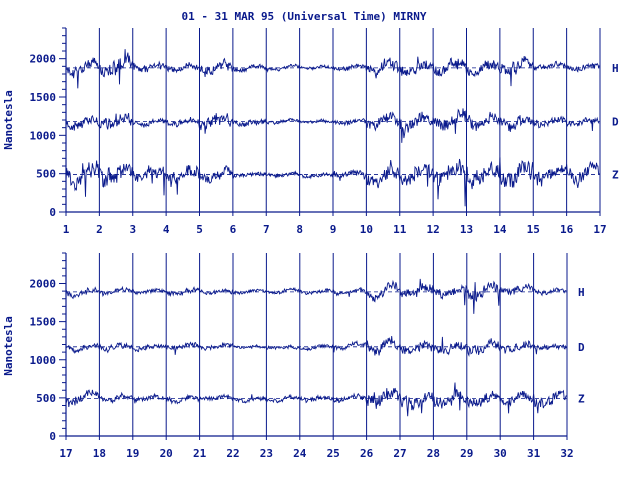  I want to click on x-tick-label: 12, so click(433, 229).